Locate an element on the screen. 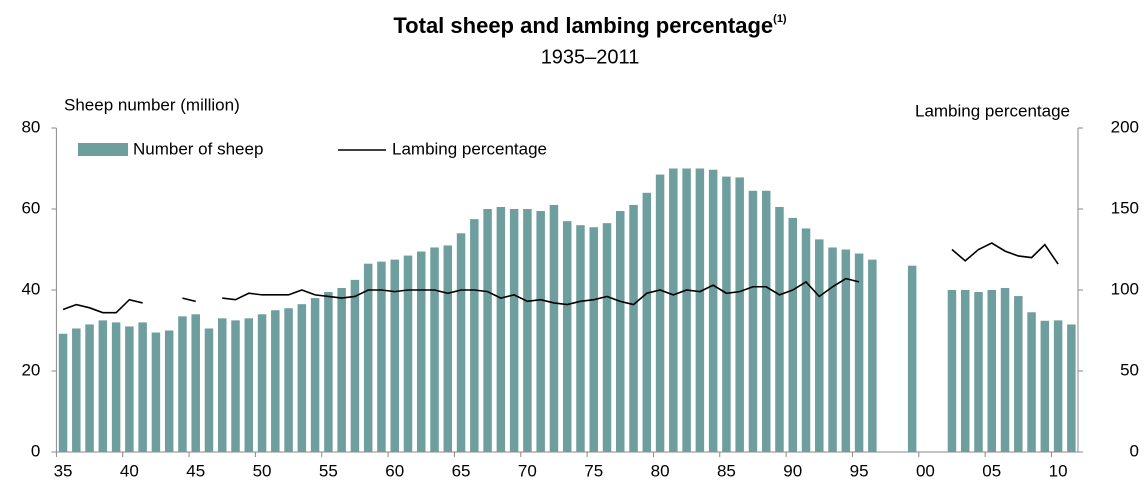  legend-label: Lambing percentage is located at coordinates (469, 148).